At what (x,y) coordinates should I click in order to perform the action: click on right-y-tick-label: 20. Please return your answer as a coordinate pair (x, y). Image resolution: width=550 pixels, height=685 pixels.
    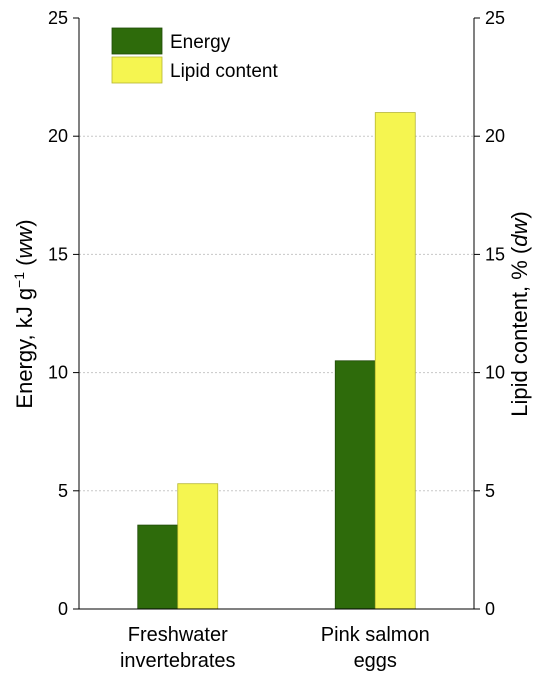
    Looking at the image, I should click on (495, 136).